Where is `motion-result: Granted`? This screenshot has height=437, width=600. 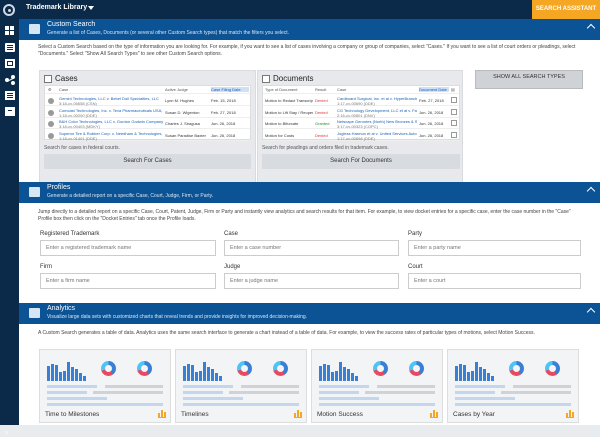
motion-result: Granted is located at coordinates (322, 123).